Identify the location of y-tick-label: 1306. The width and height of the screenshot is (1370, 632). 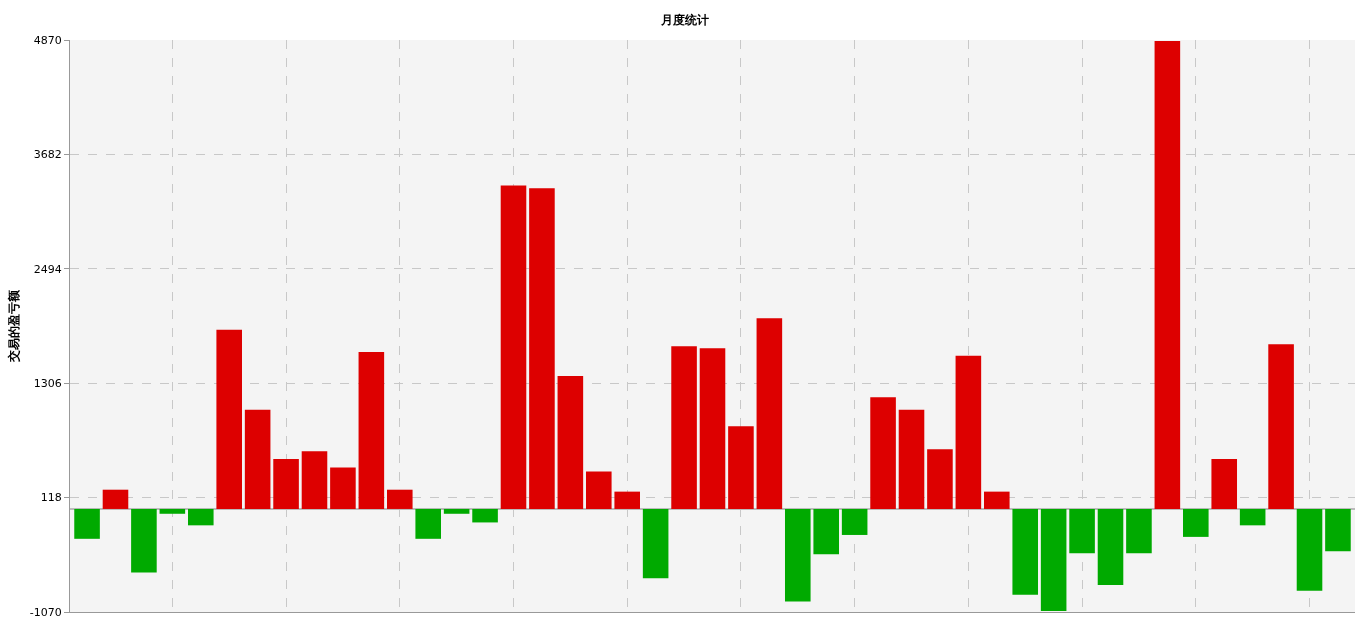
(47, 384).